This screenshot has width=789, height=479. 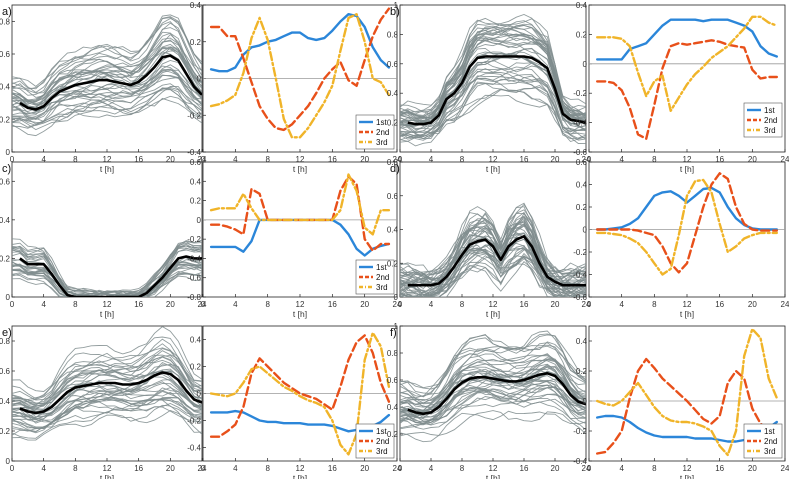 I want to click on legend-label: 1st, so click(x=769, y=110).